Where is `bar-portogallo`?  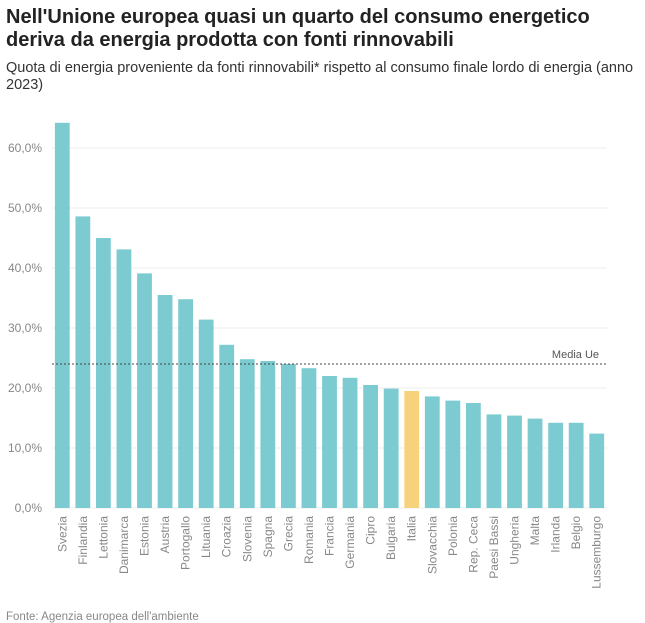
bar-portogallo is located at coordinates (186, 403).